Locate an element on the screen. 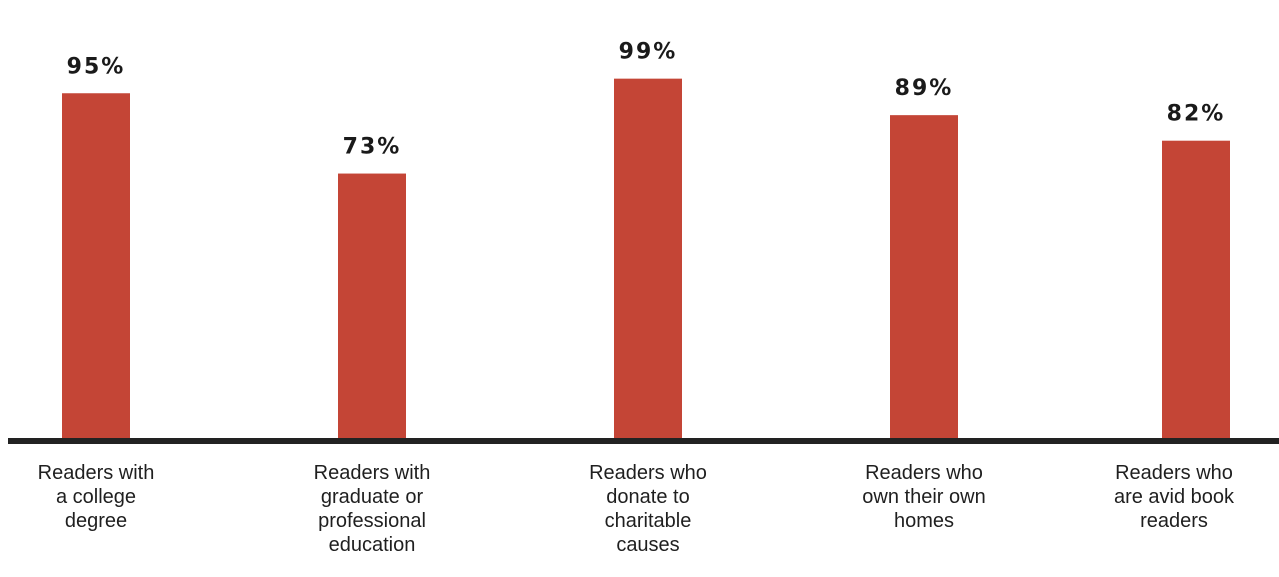 The height and width of the screenshot is (577, 1279). value-label-5: 82% is located at coordinates (1196, 114).